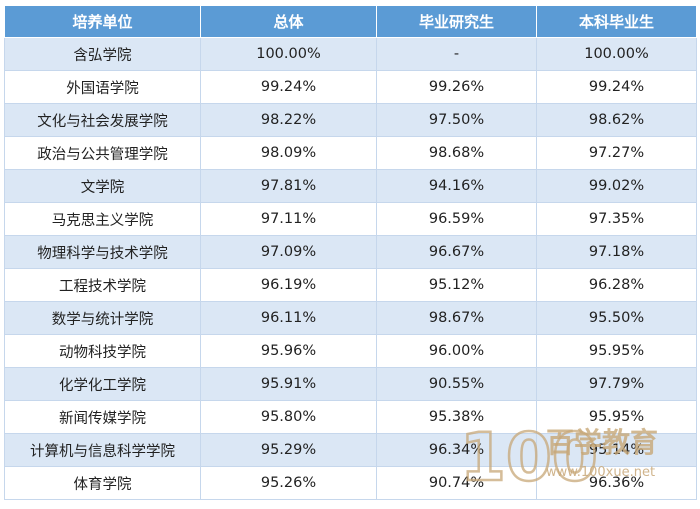 Image resolution: width=700 pixels, height=509 pixels. Describe the element at coordinates (288, 153) in the screenshot. I see `cell-overall: 98.09%` at that location.